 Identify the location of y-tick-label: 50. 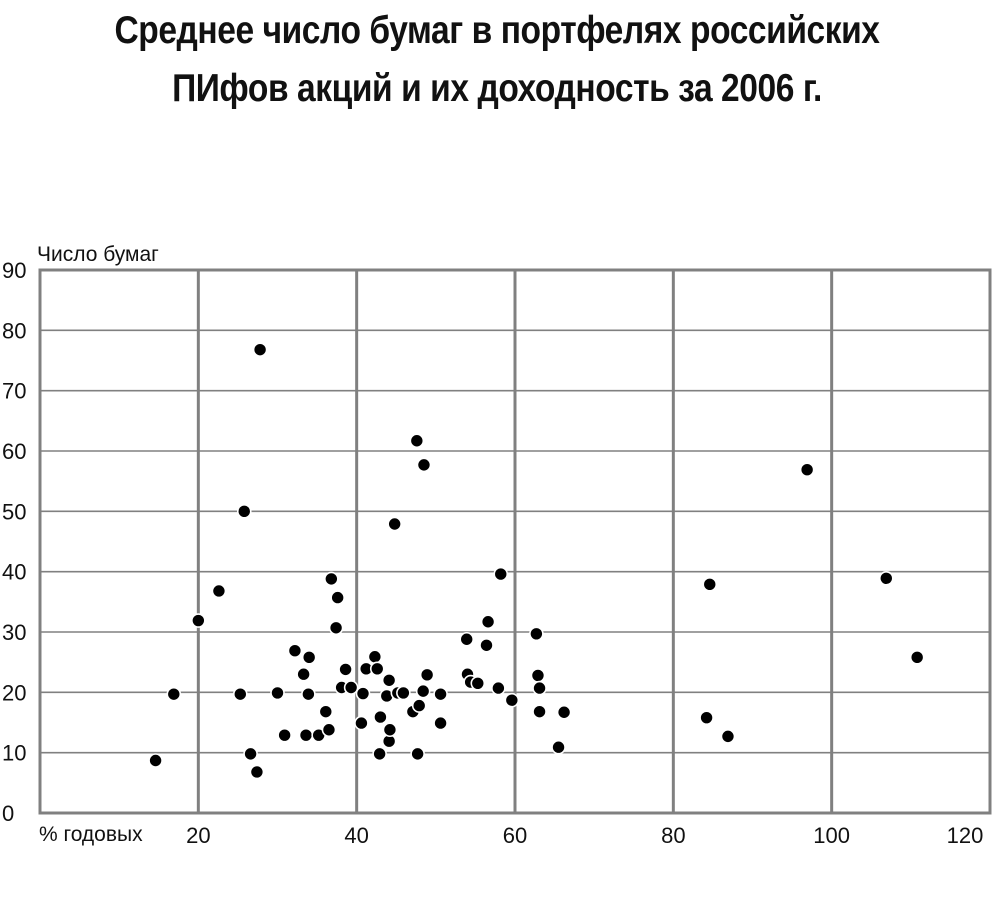
(14, 511).